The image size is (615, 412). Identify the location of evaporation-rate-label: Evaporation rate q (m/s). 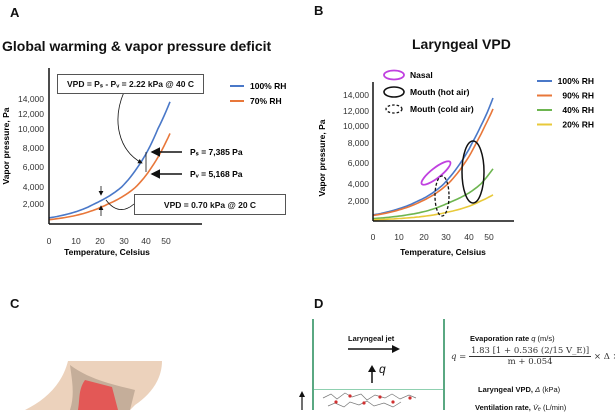
(512, 338).